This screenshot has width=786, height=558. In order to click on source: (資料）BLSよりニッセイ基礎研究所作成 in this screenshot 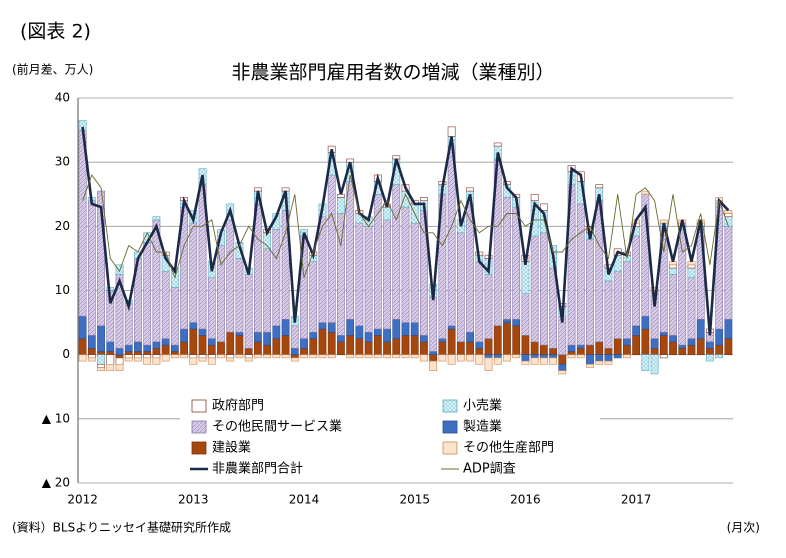, I will do `click(121, 527)`.